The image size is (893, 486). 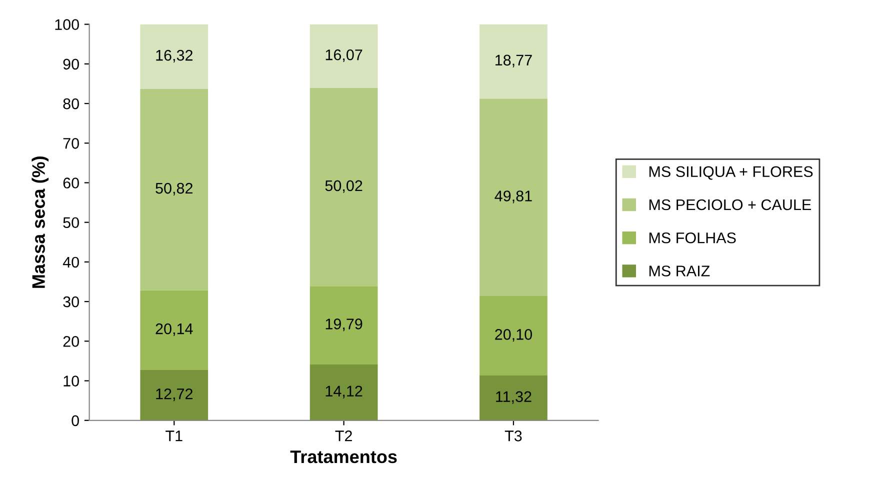 I want to click on data-label: 11,32, so click(x=514, y=397).